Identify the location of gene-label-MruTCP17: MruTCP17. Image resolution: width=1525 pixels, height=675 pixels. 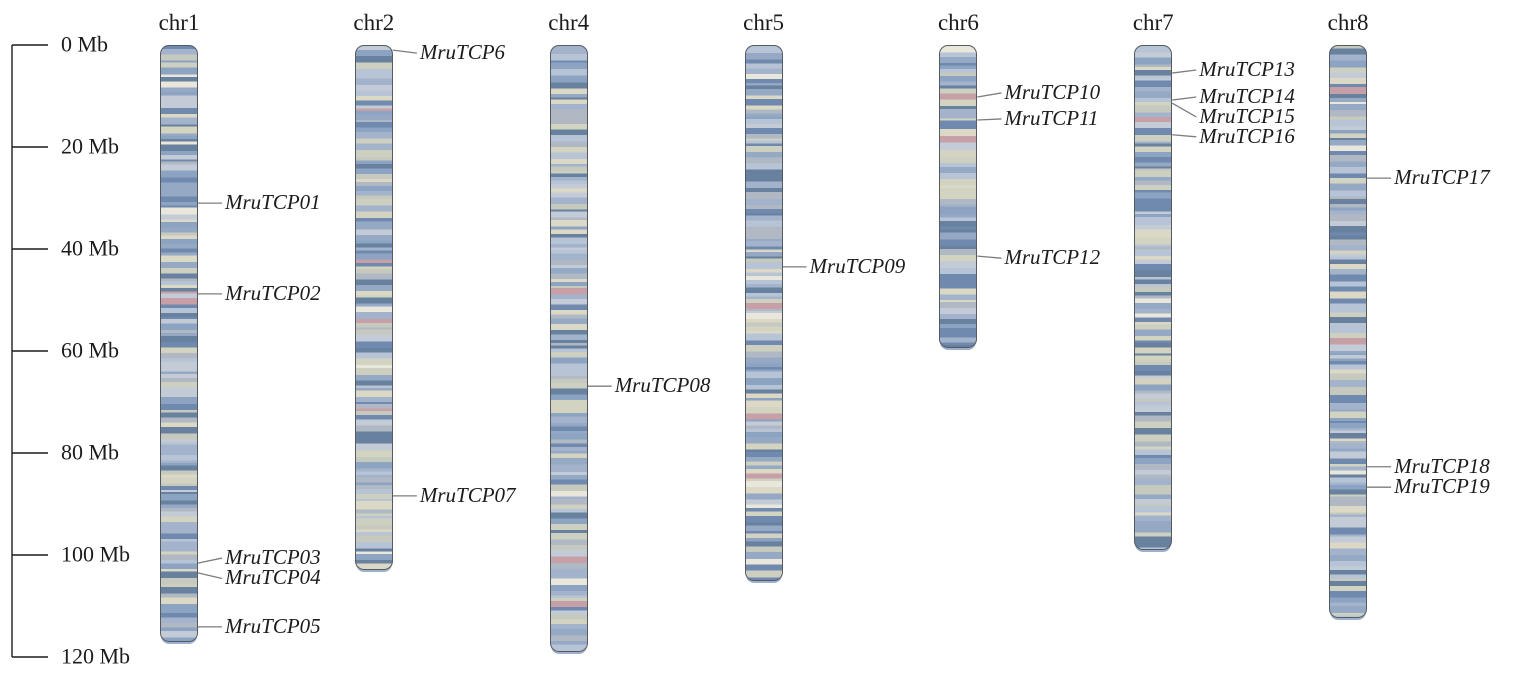
(1442, 177).